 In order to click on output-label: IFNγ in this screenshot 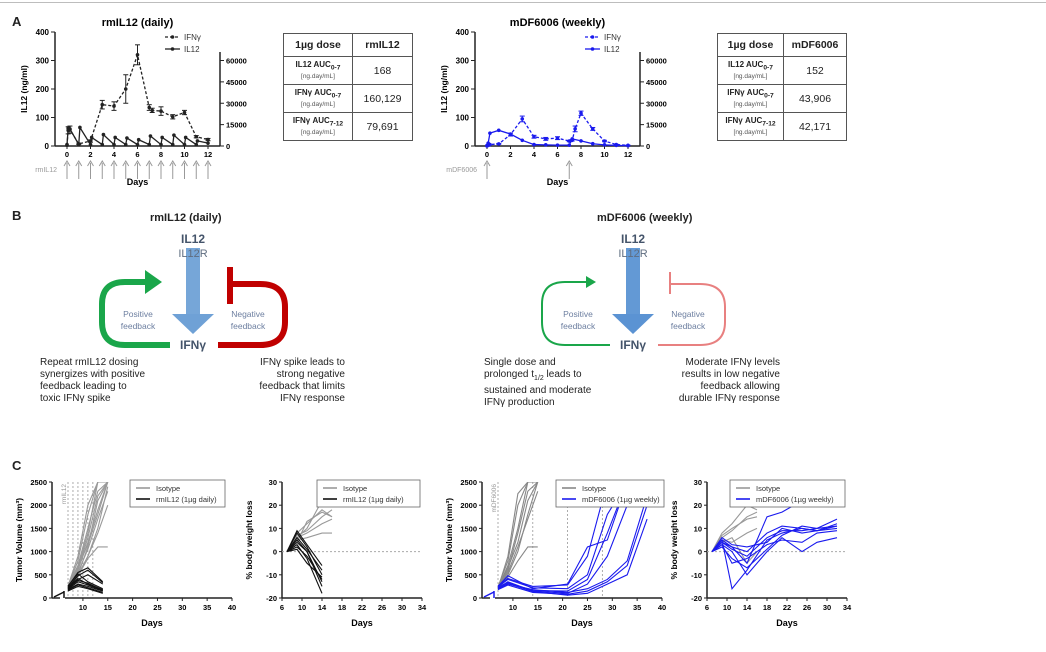, I will do `click(193, 345)`.